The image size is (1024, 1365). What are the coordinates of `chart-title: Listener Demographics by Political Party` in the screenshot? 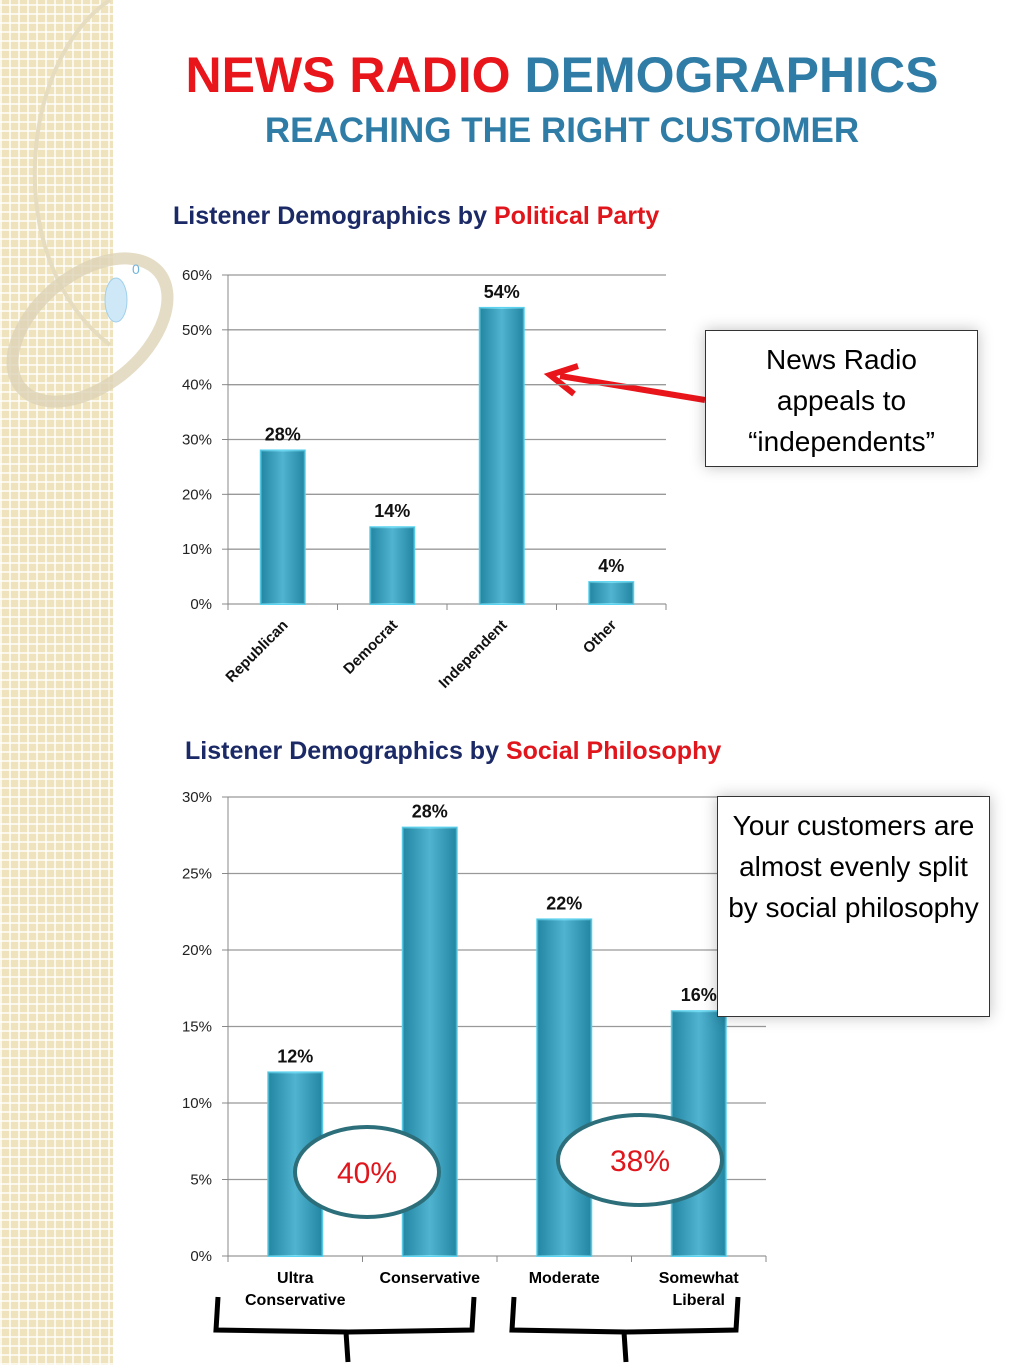 It's located at (416, 216).